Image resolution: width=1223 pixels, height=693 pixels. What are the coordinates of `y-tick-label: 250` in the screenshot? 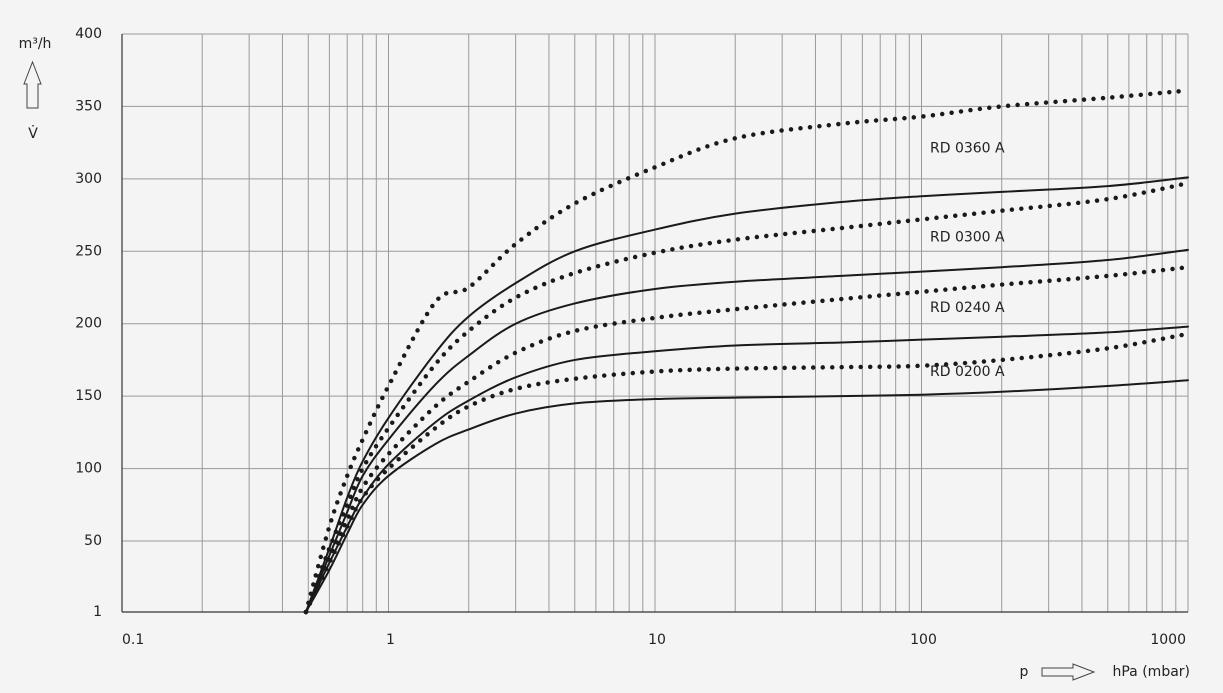 It's located at (88, 251).